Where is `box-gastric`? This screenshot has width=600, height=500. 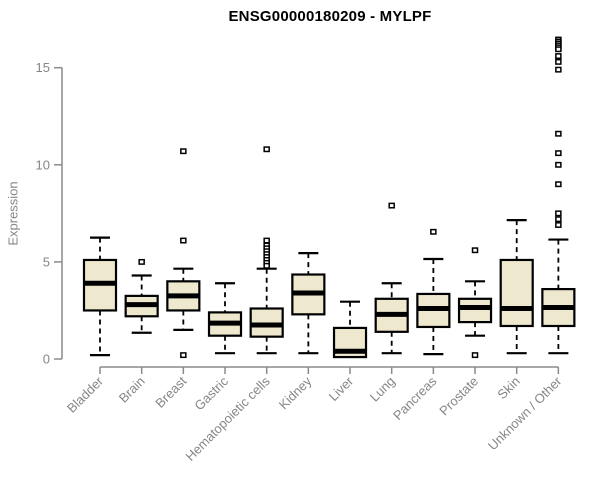
box-gastric is located at coordinates (225, 318).